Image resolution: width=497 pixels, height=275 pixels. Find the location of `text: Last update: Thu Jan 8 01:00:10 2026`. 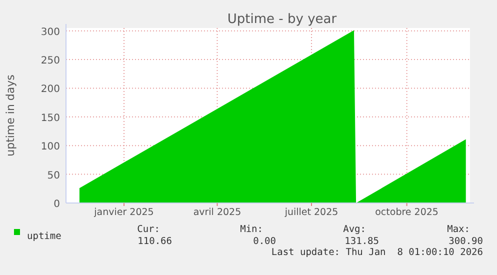

text: Last update: Thu Jan 8 01:00:10 2026 is located at coordinates (377, 252).